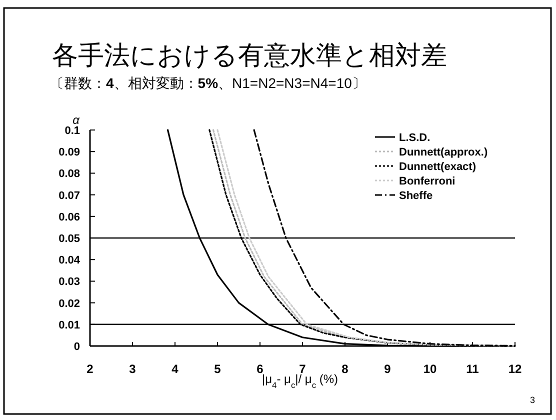 The height and width of the screenshot is (420, 556). What do you see at coordinates (427, 182) in the screenshot?
I see `legend-label: Bonferroni` at bounding box center [427, 182].